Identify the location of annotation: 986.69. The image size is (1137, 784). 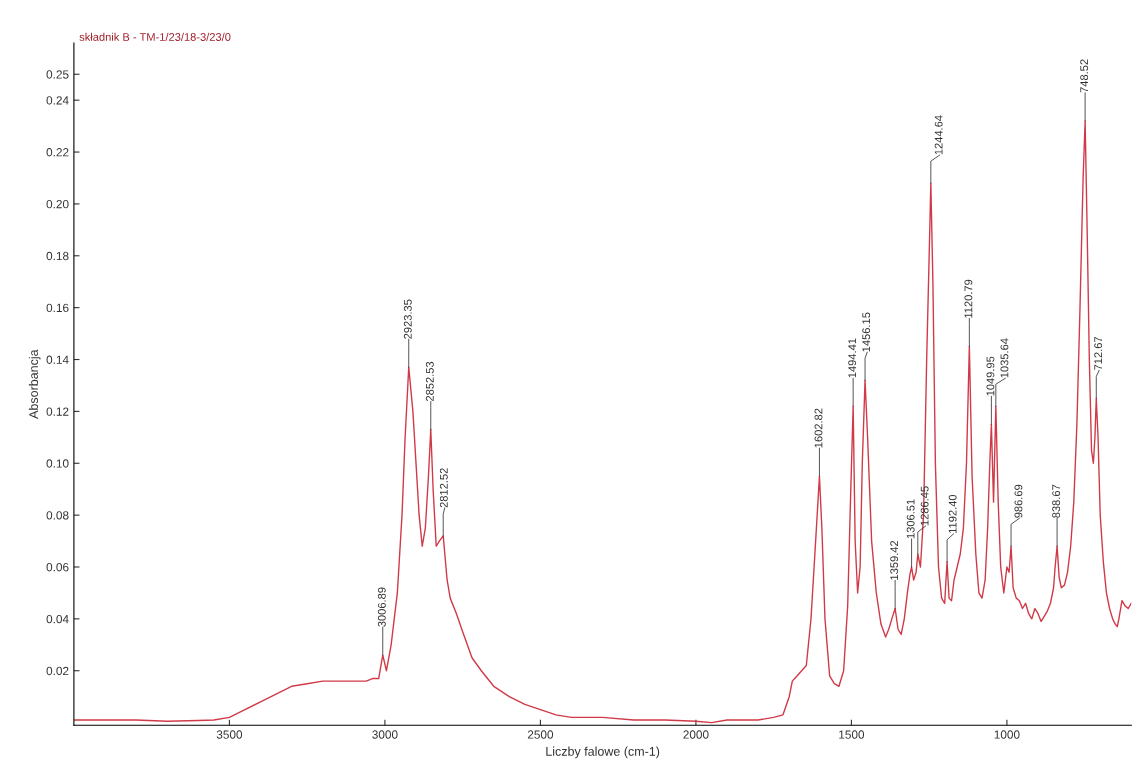
(1018, 501).